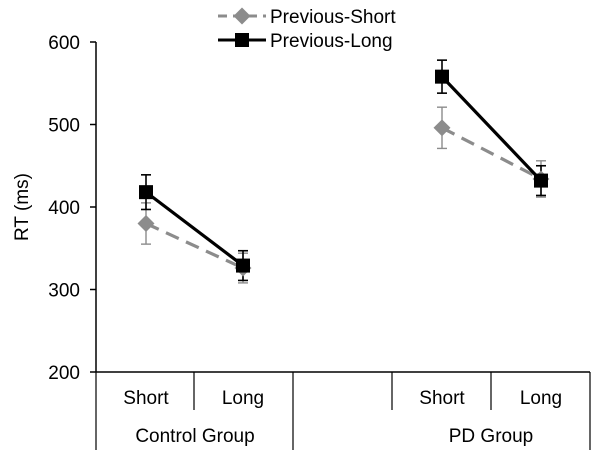 The image size is (600, 462). What do you see at coordinates (541, 398) in the screenshot?
I see `category-label-pd-long: Long` at bounding box center [541, 398].